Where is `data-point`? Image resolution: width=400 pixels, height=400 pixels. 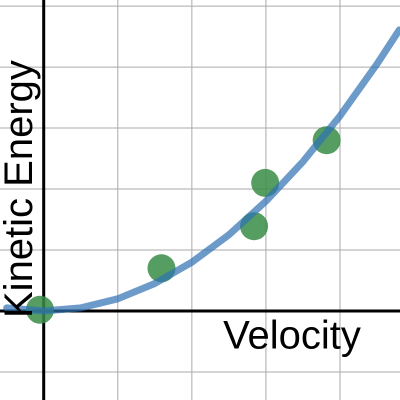
data-point is located at coordinates (326, 140).